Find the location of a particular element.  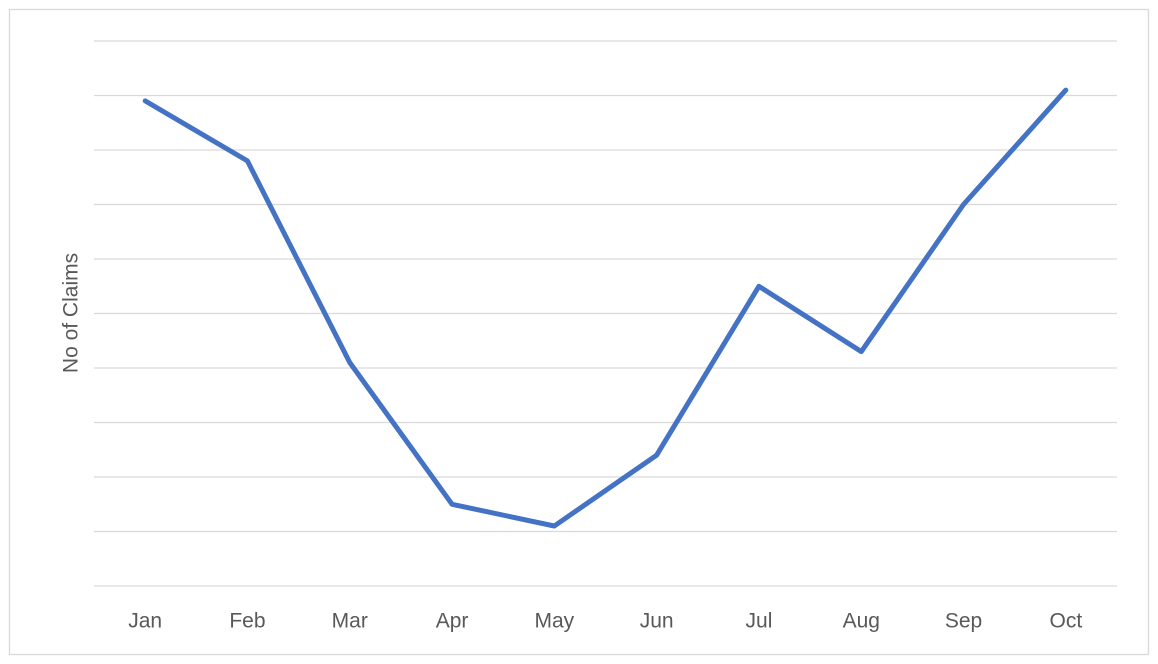

x-tick-label: Mar is located at coordinates (350, 621).